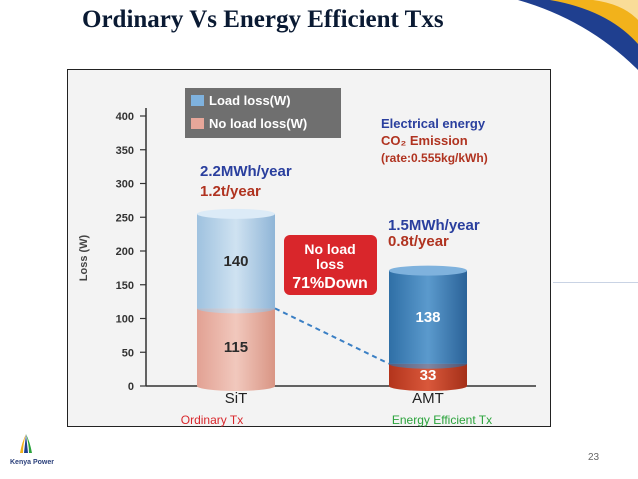 The height and width of the screenshot is (479, 638). What do you see at coordinates (434, 158) in the screenshot?
I see `energy-header-line-3: (rate:0.555kg/kWh)` at bounding box center [434, 158].